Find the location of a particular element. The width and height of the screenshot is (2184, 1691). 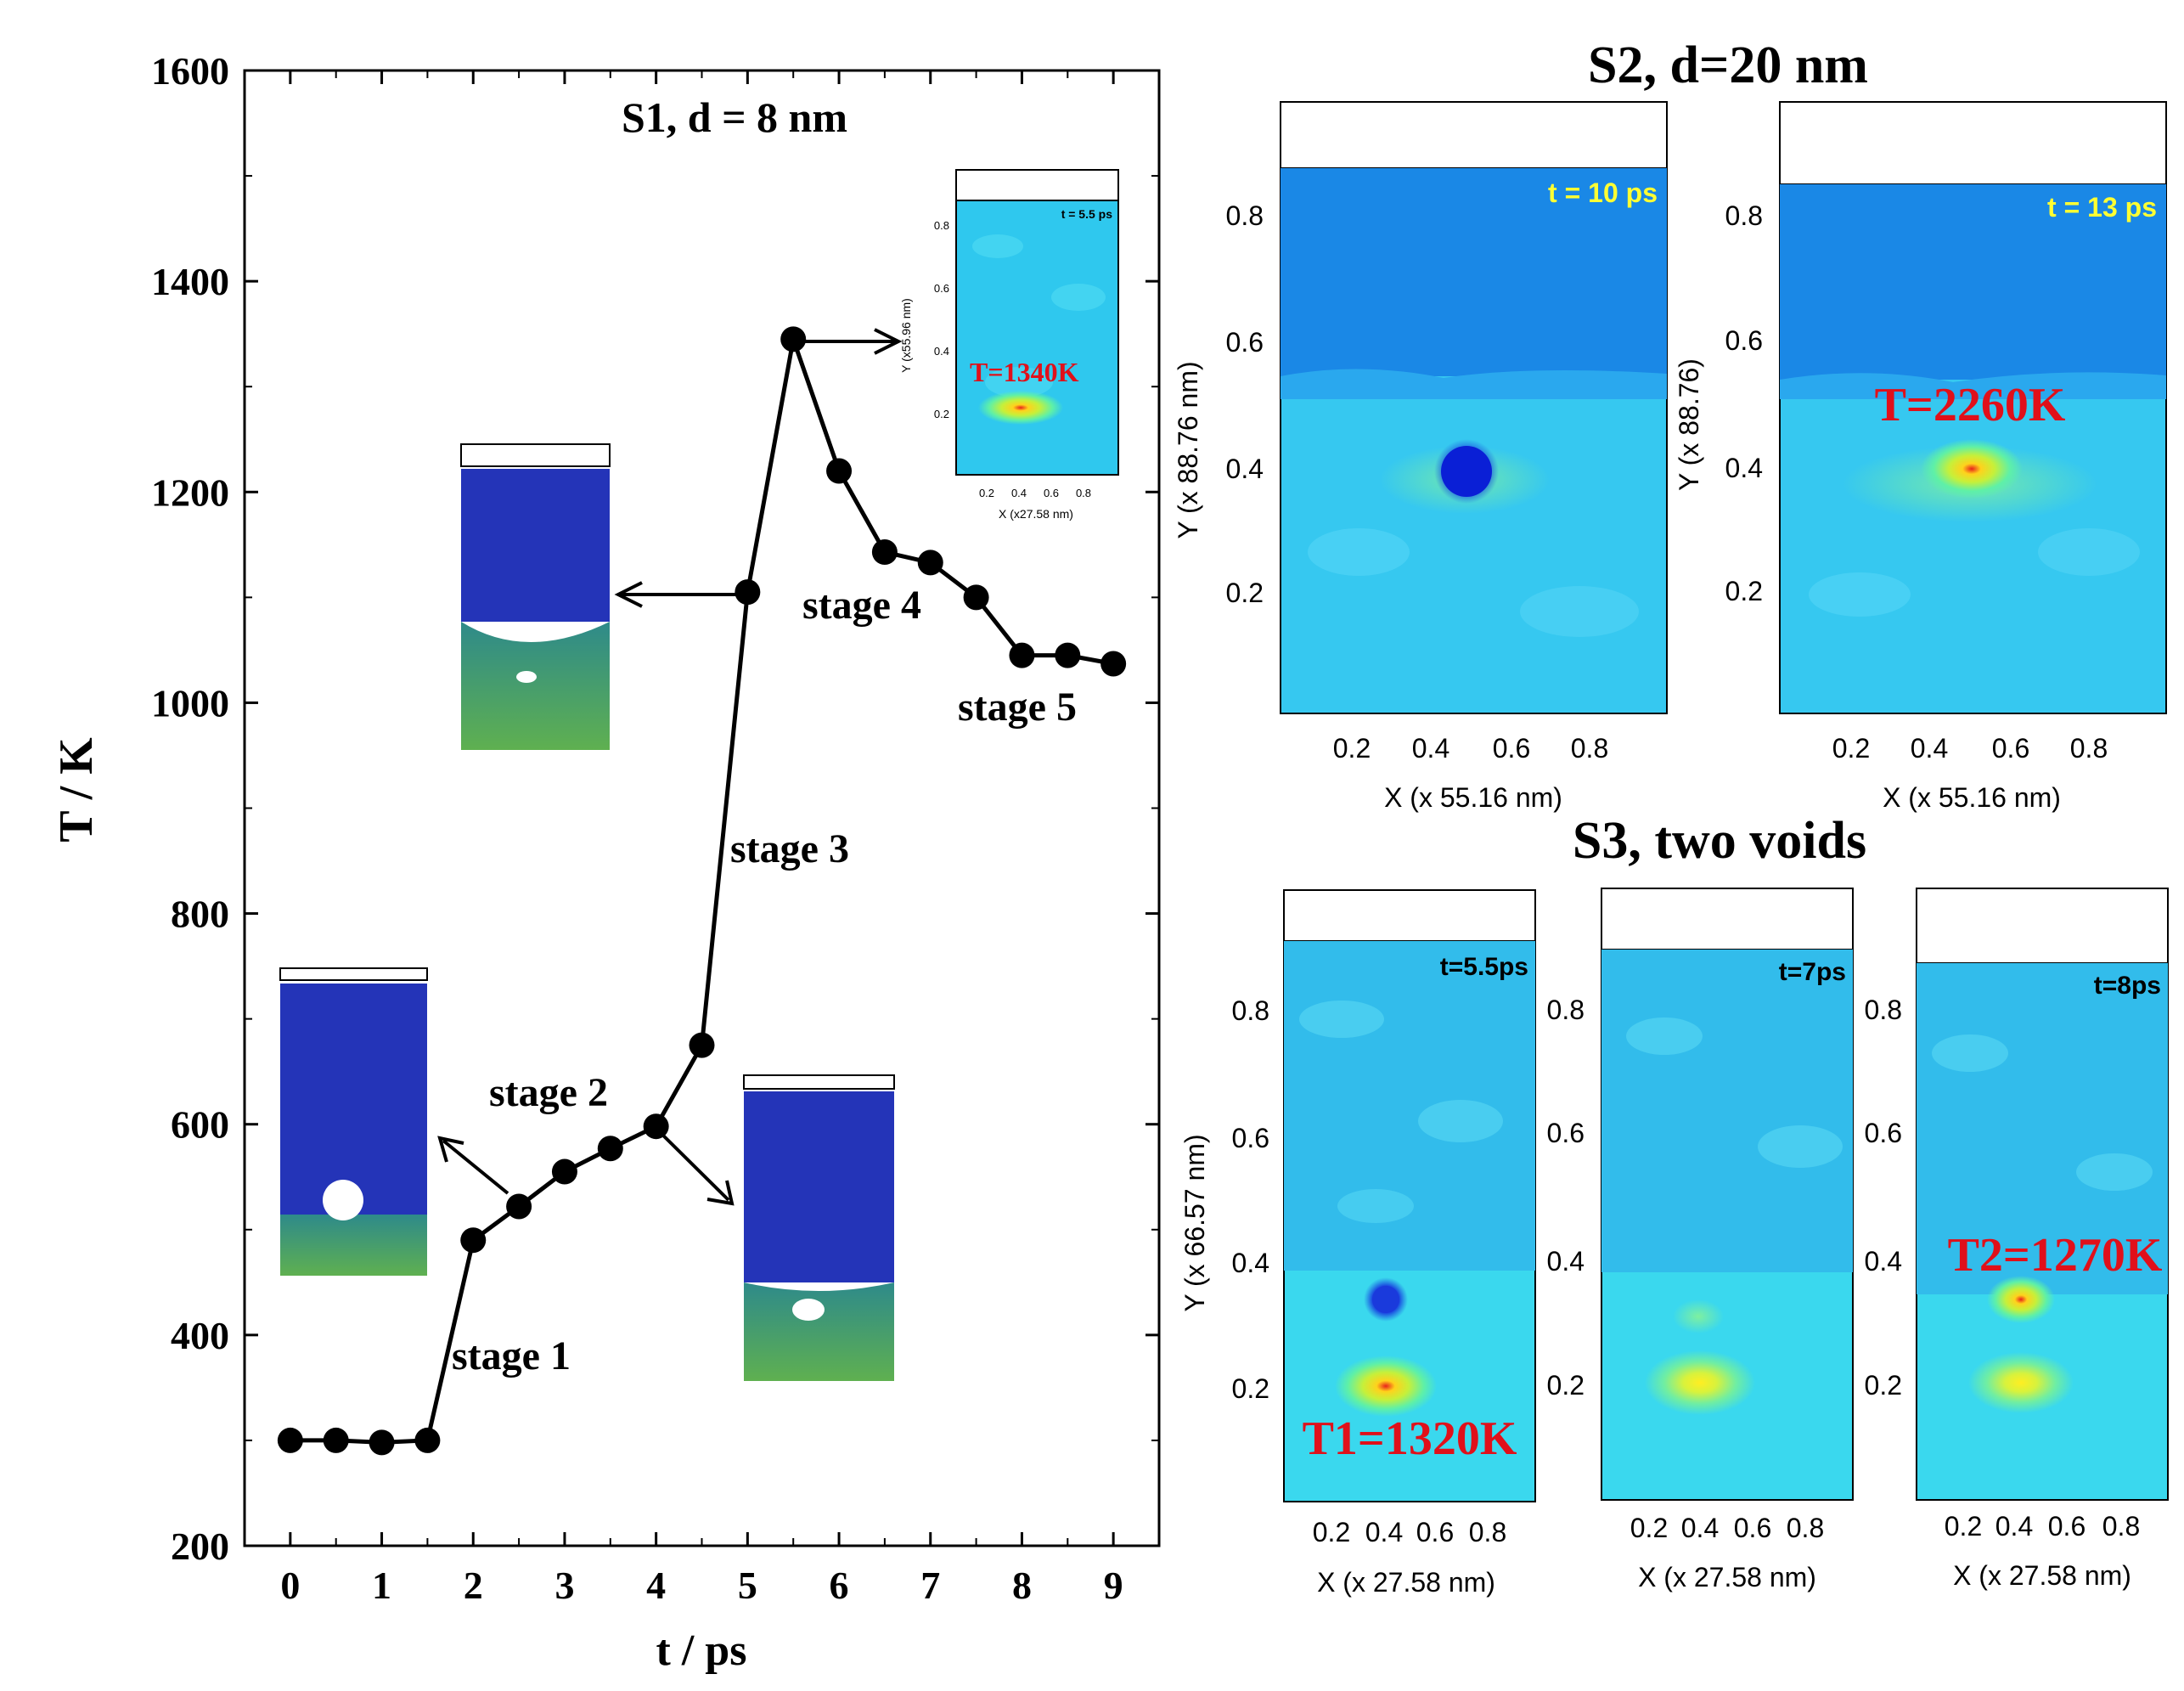

y-tick-label: 1400 is located at coordinates (190, 281).